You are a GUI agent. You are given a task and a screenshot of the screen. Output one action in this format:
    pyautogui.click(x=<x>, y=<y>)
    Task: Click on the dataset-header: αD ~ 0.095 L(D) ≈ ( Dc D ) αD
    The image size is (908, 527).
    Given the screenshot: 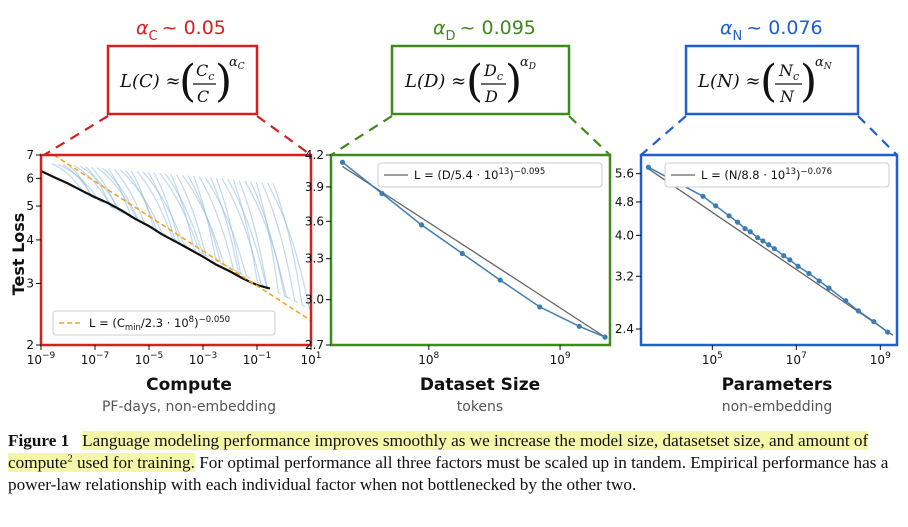 What is the action you would take?
    pyautogui.click(x=470, y=86)
    